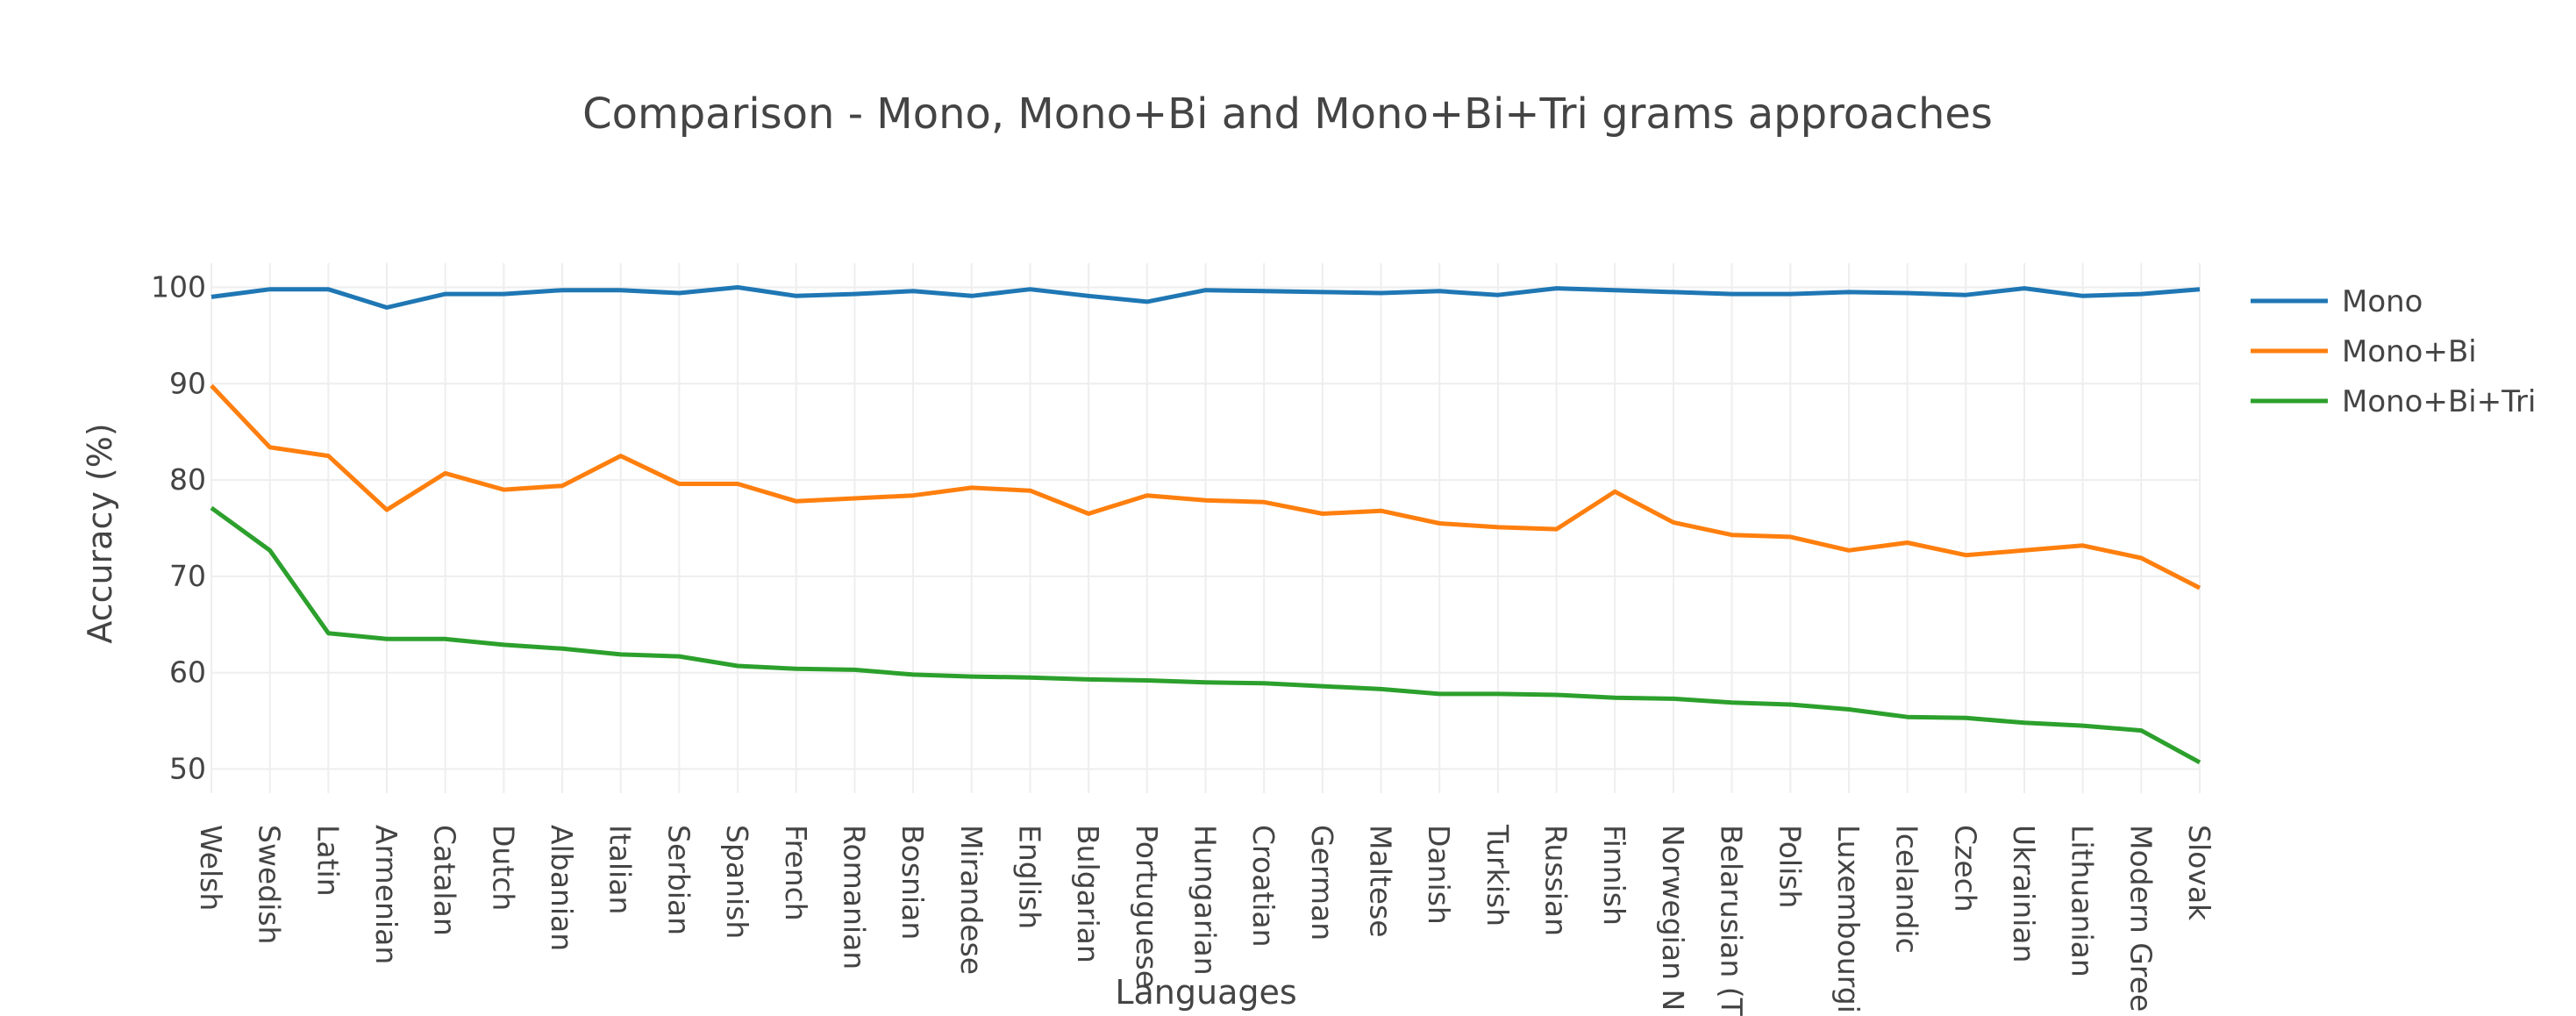 This screenshot has width=2576, height=1016. Describe the element at coordinates (1206, 900) in the screenshot. I see `x-tick-label: Hungarian` at that location.